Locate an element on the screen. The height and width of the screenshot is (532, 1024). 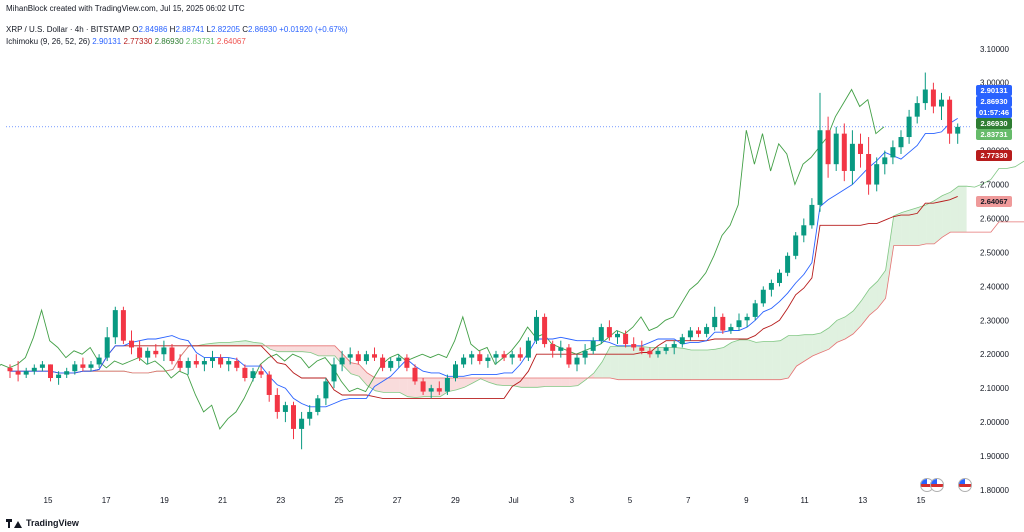
tradingview-branding: TradingView is located at coordinates (42, 523).